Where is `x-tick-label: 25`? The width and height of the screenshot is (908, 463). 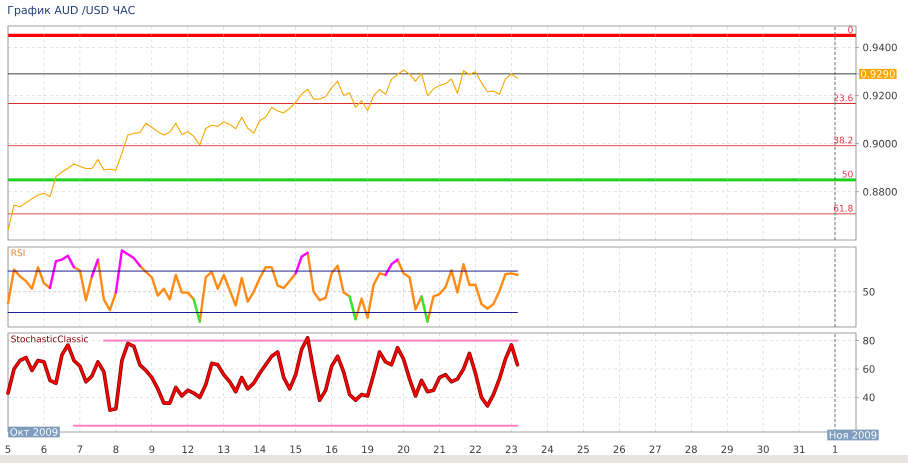 x-tick-label: 25 is located at coordinates (583, 450).